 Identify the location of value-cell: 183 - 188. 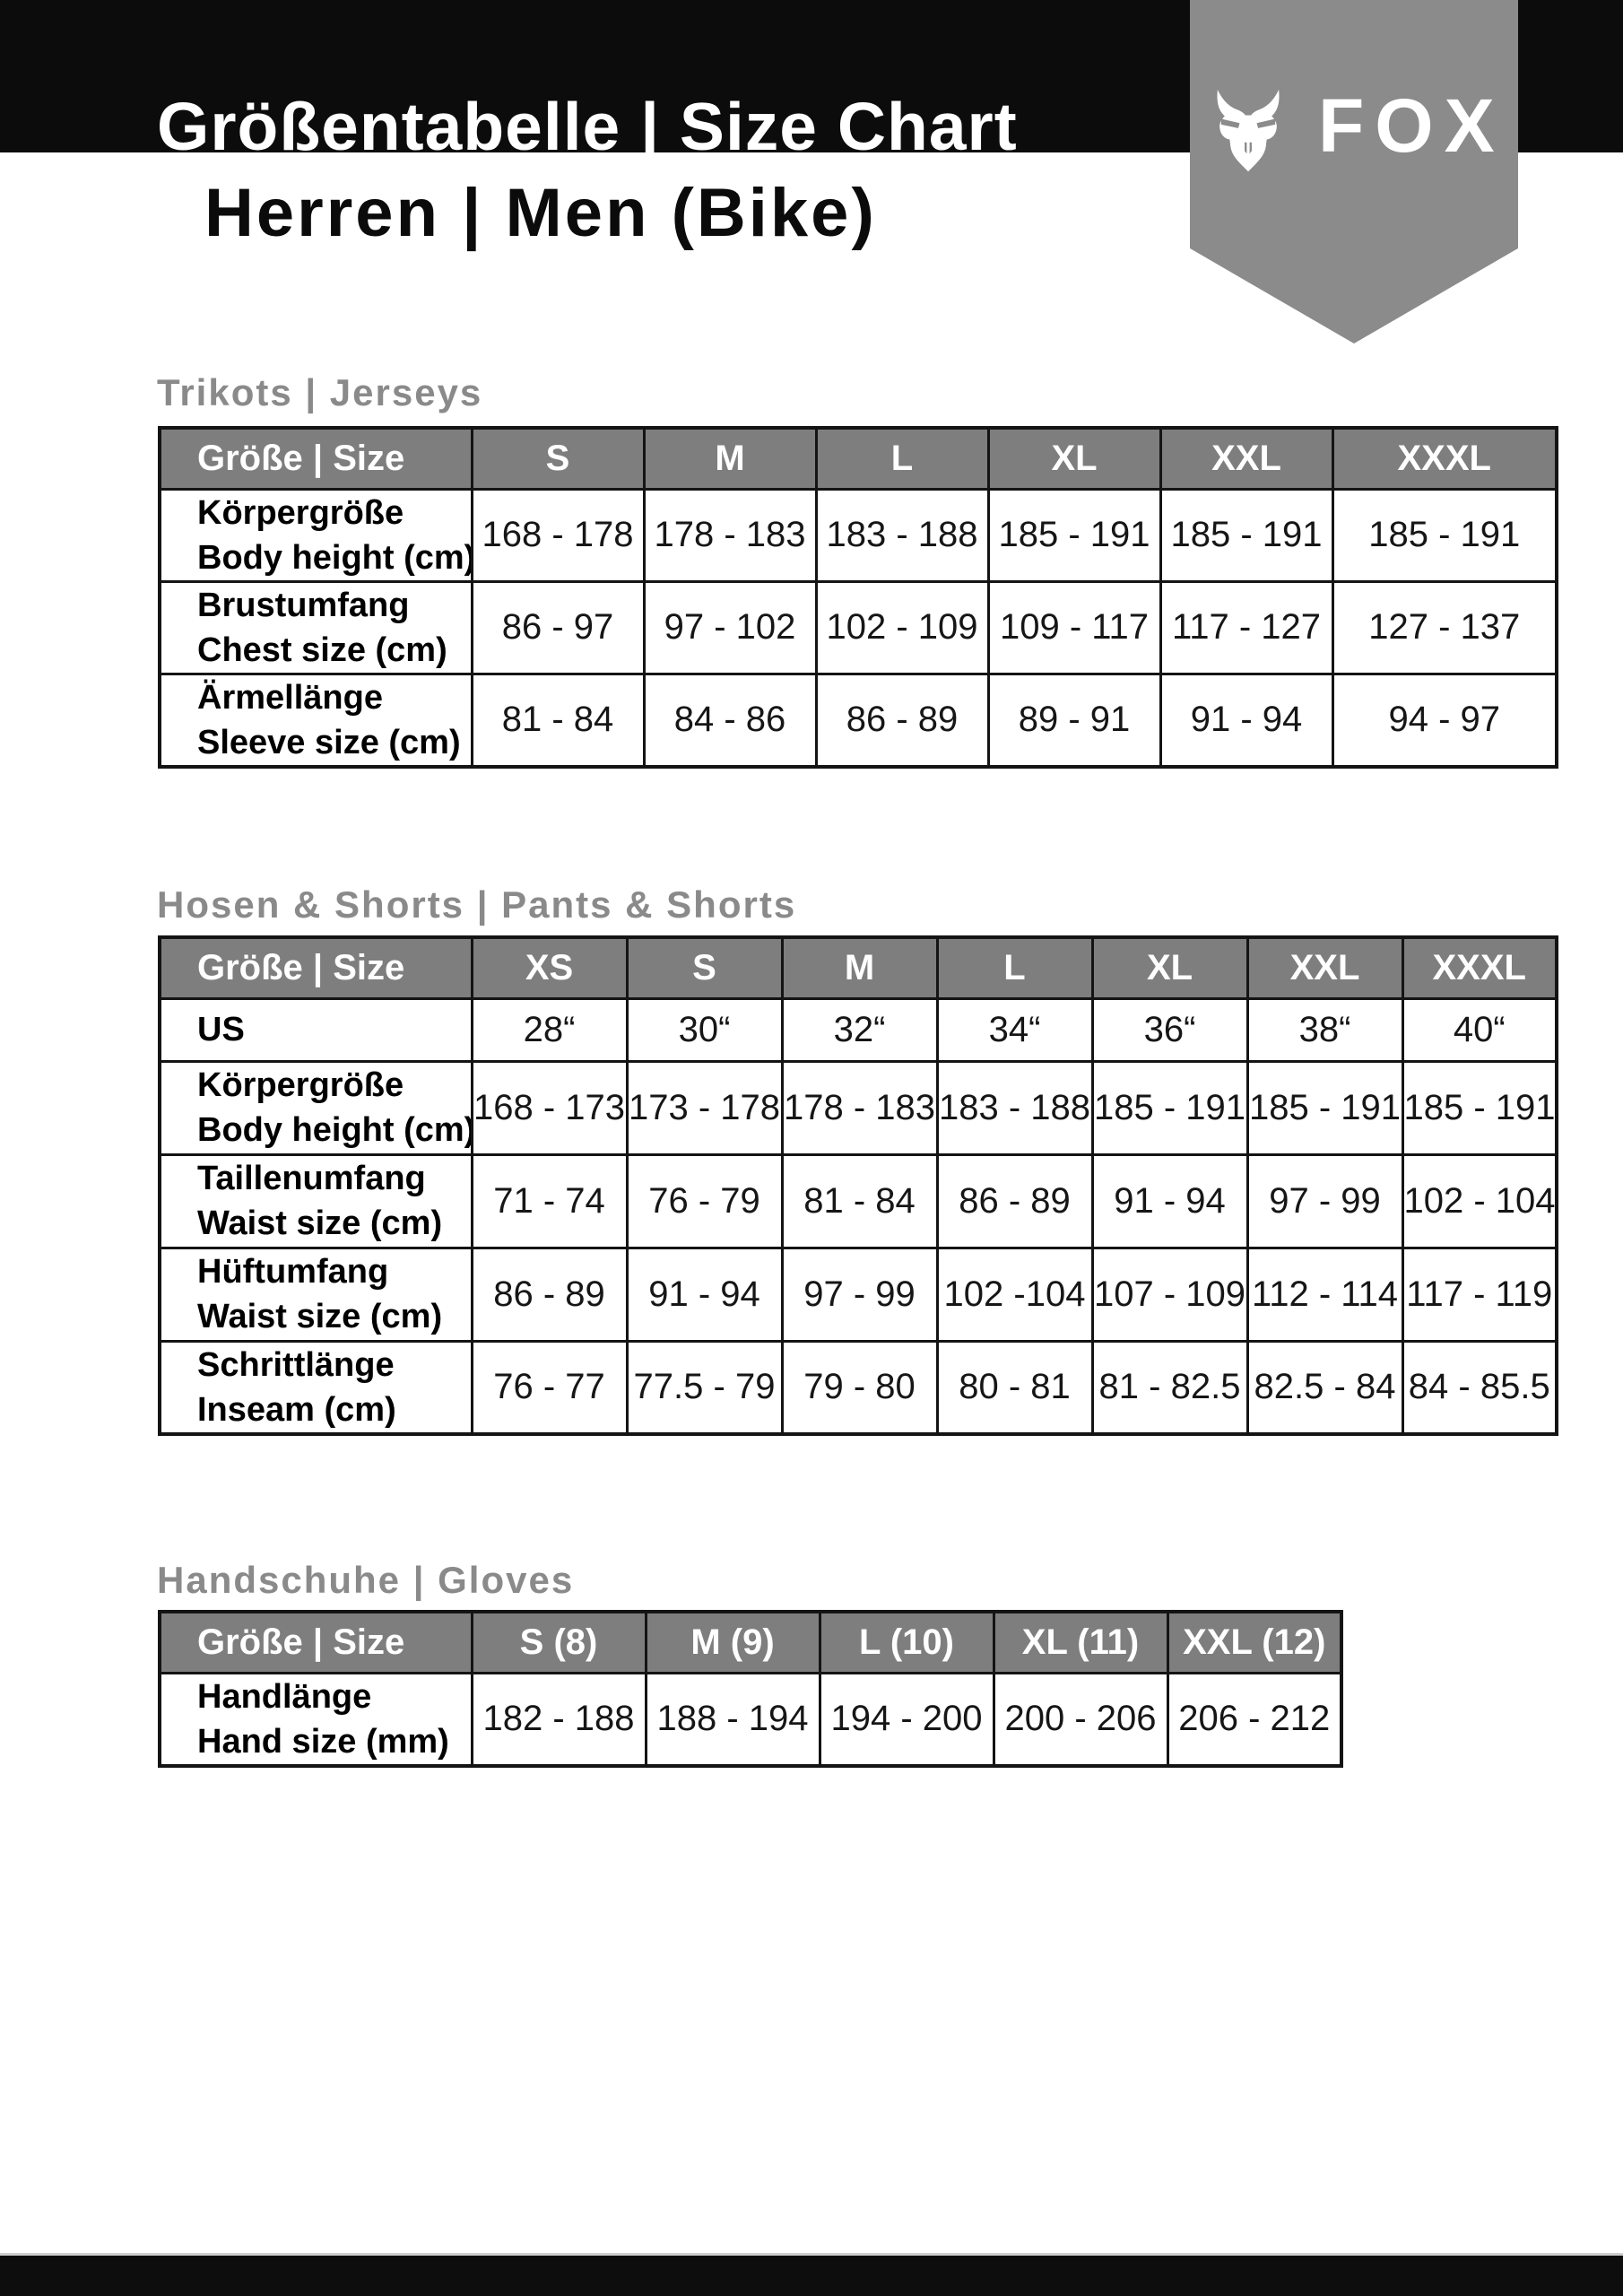
(1014, 1107).